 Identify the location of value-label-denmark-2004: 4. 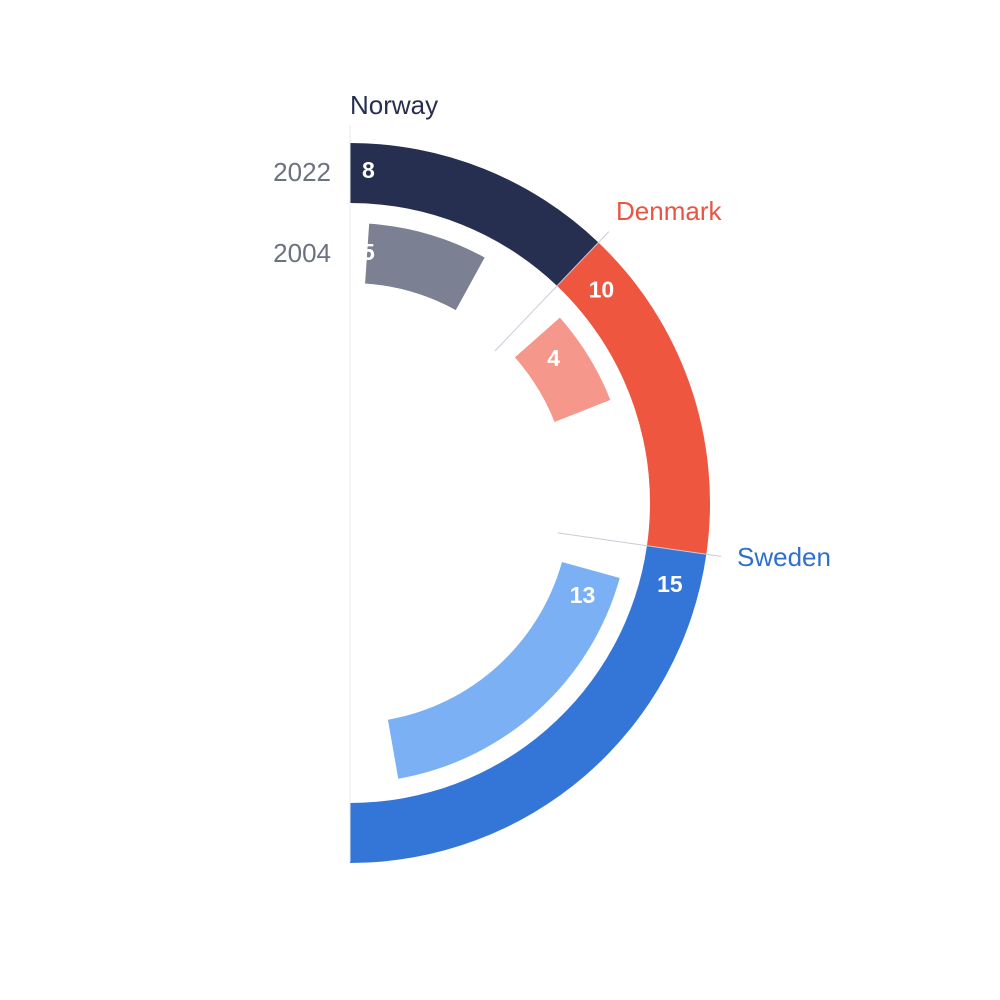
(553, 358).